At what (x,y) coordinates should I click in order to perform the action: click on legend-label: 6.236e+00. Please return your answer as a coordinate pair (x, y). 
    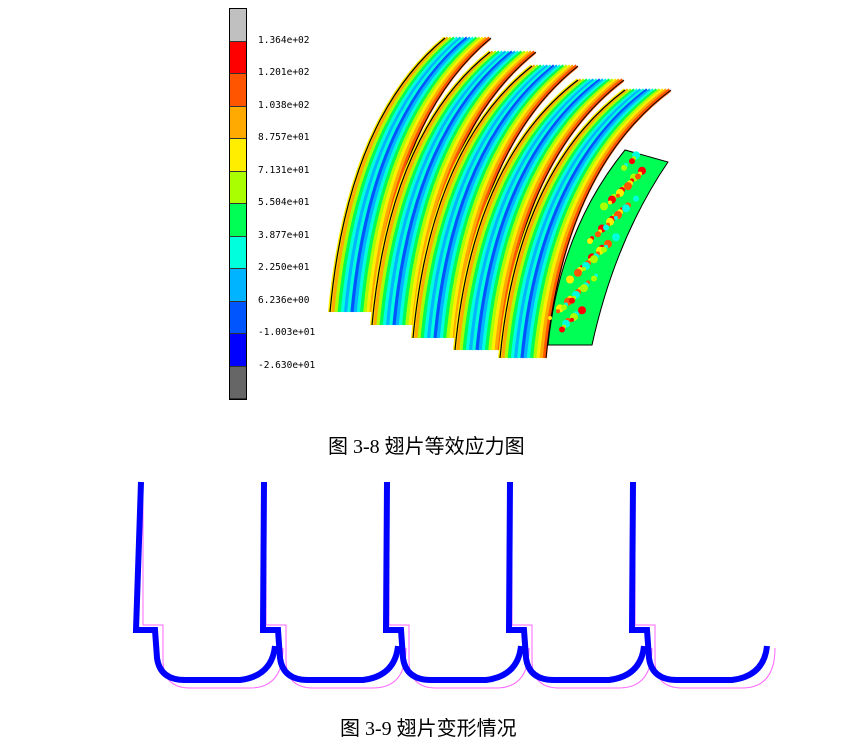
    Looking at the image, I should click on (284, 300).